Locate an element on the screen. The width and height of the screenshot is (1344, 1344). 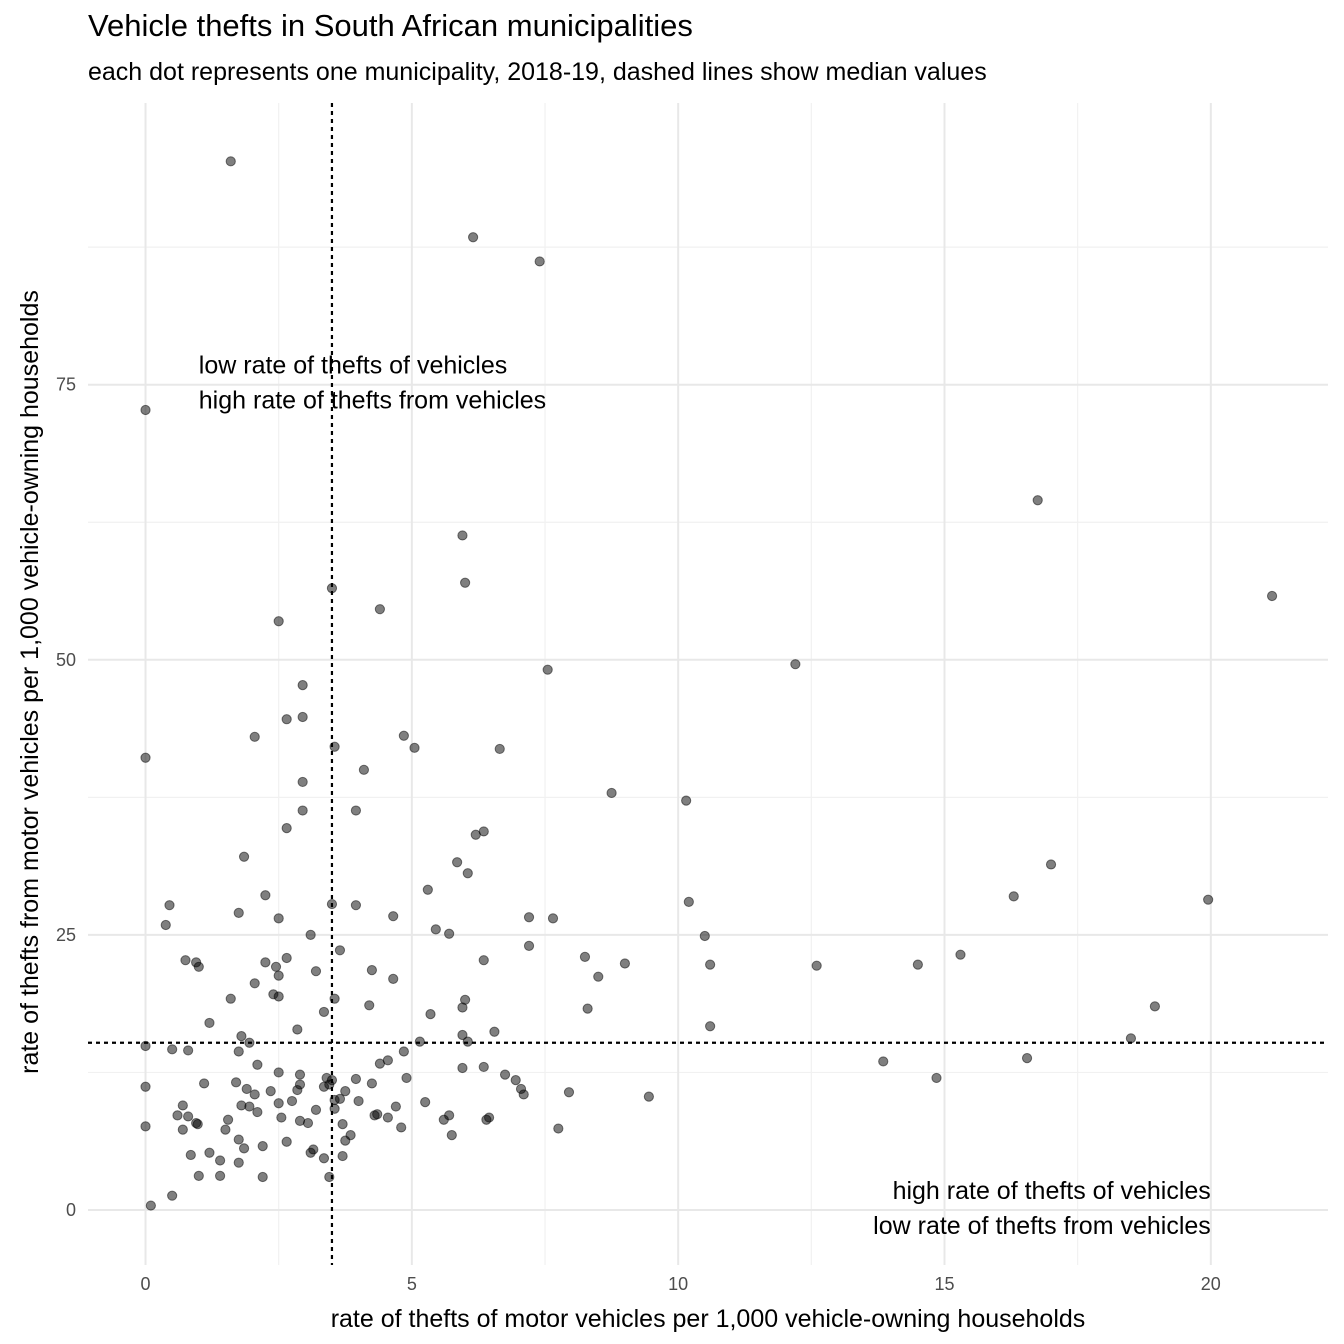
y-tick-label: 75 is located at coordinates (66, 385).